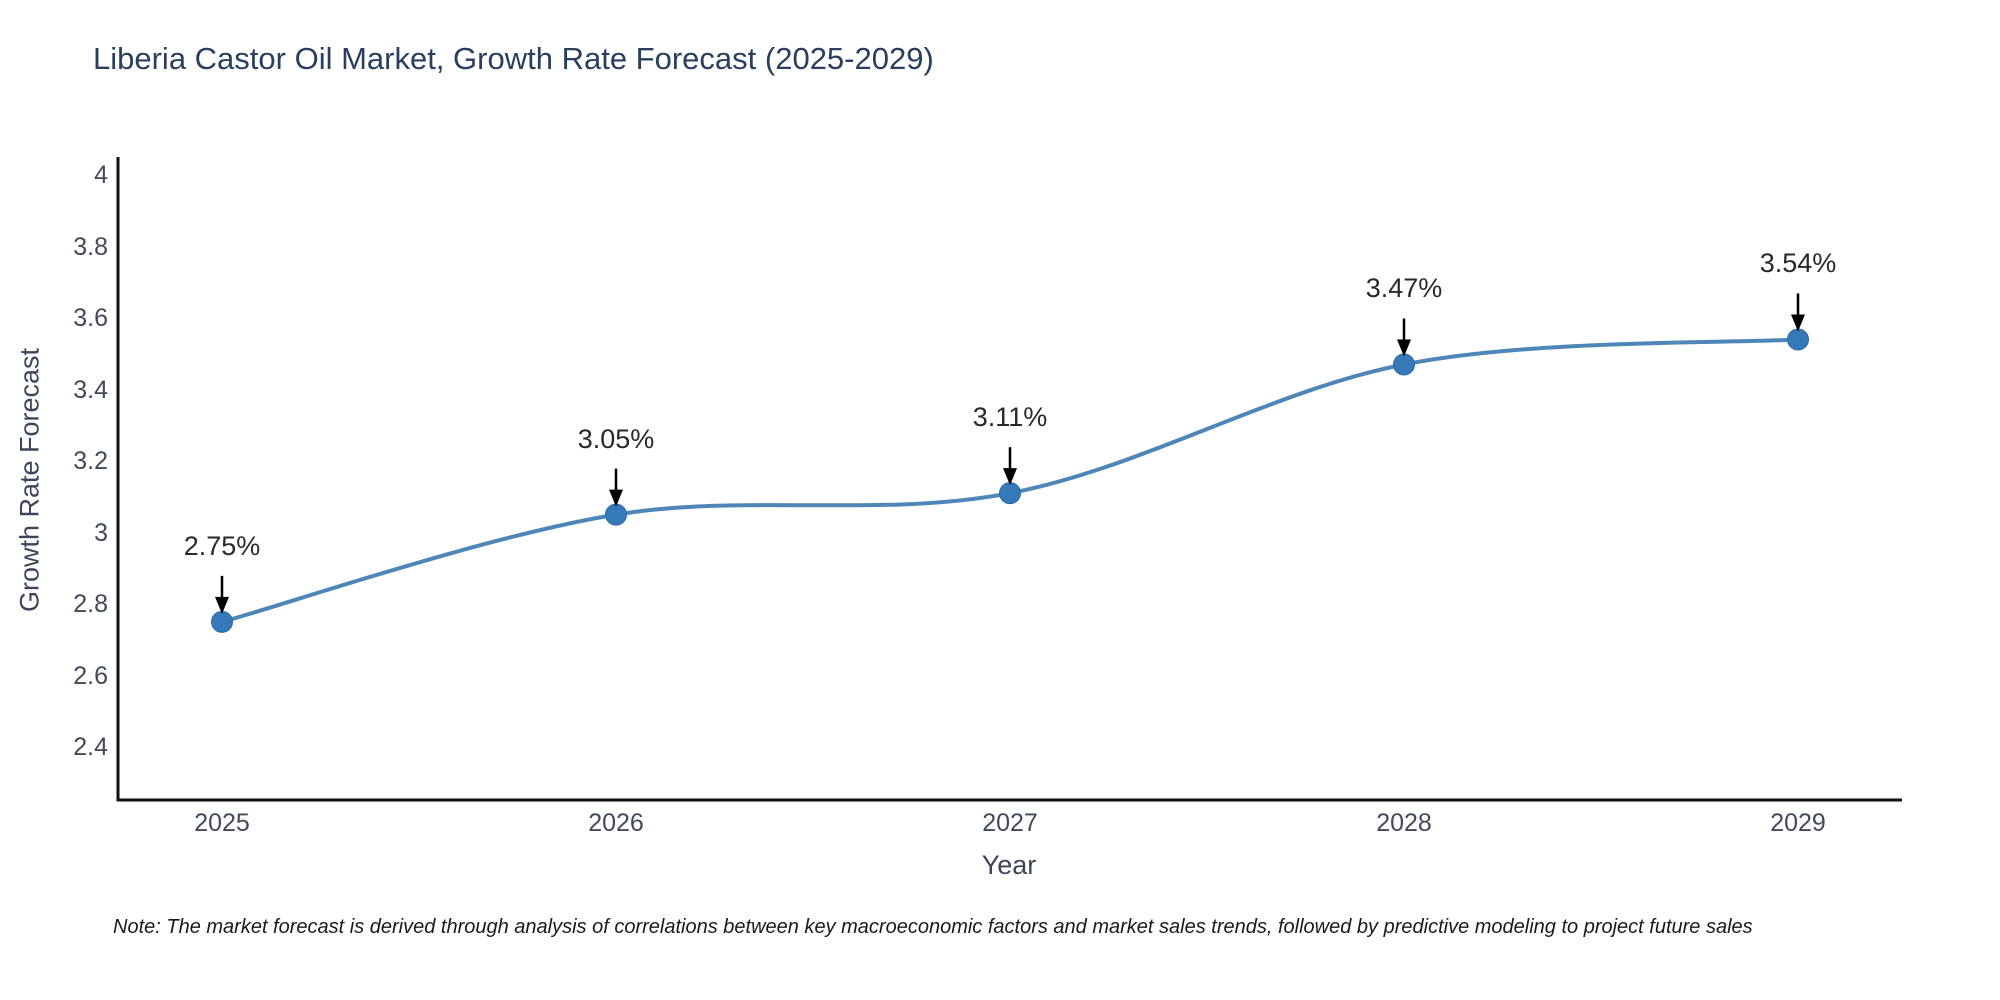 This screenshot has height=1000, width=2000. I want to click on point-label: 3.05%, so click(616, 438).